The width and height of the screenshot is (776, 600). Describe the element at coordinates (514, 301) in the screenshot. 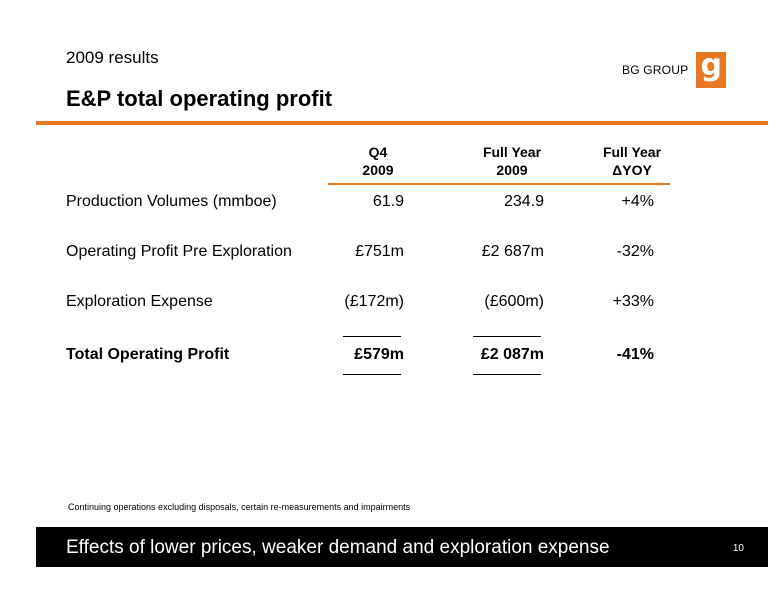

I see `cell-full-year: (£600m)` at that location.